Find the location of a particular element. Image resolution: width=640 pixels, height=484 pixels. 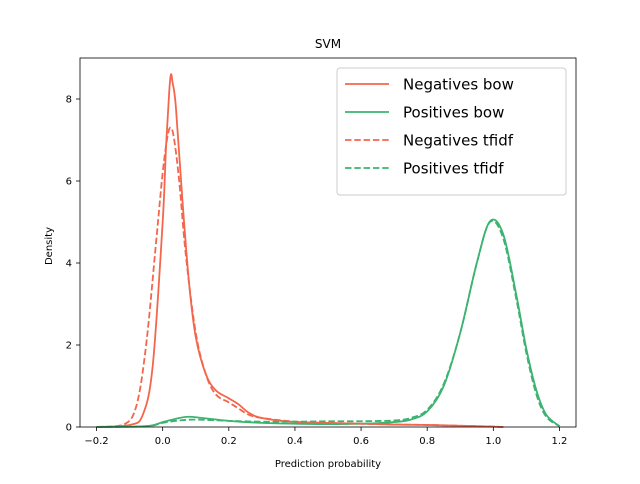

chart-title: SVM is located at coordinates (328, 44).